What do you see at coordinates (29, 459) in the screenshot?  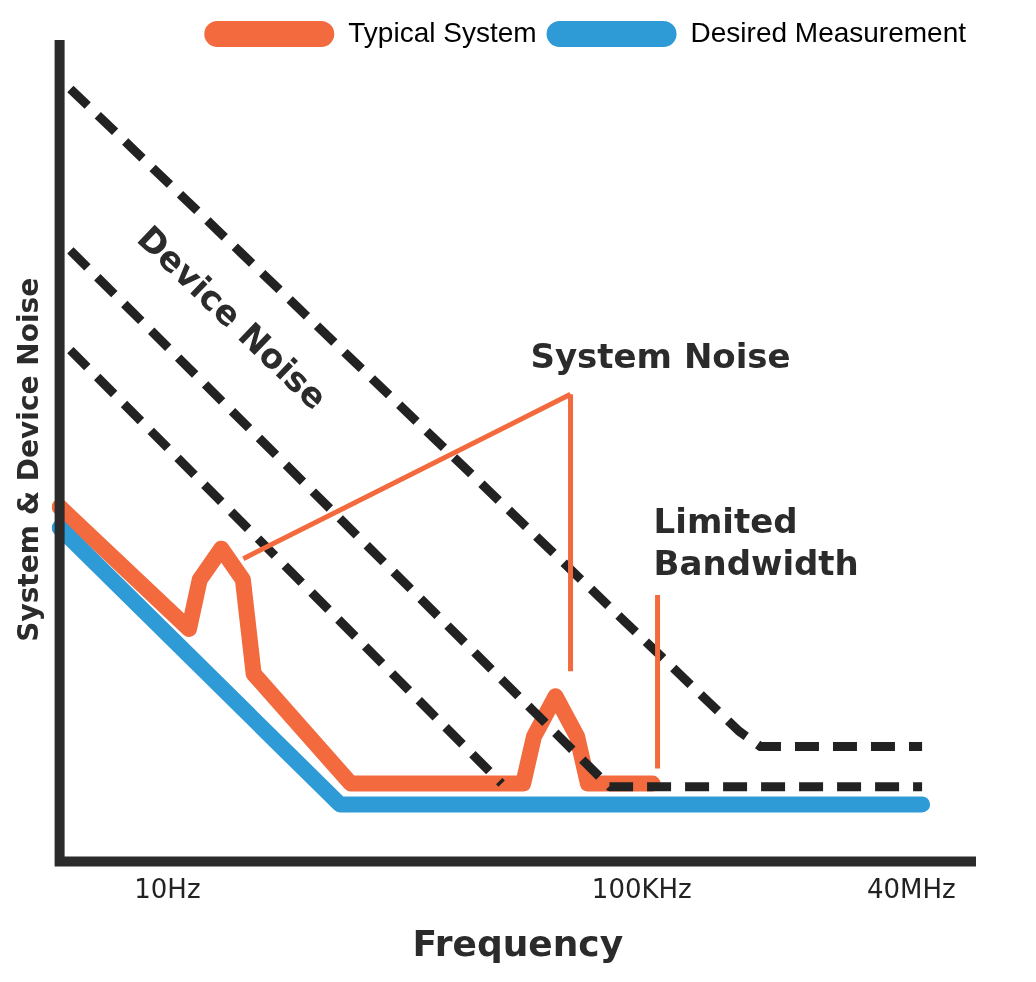 I see `y-axis-title: System & Device Noise` at bounding box center [29, 459].